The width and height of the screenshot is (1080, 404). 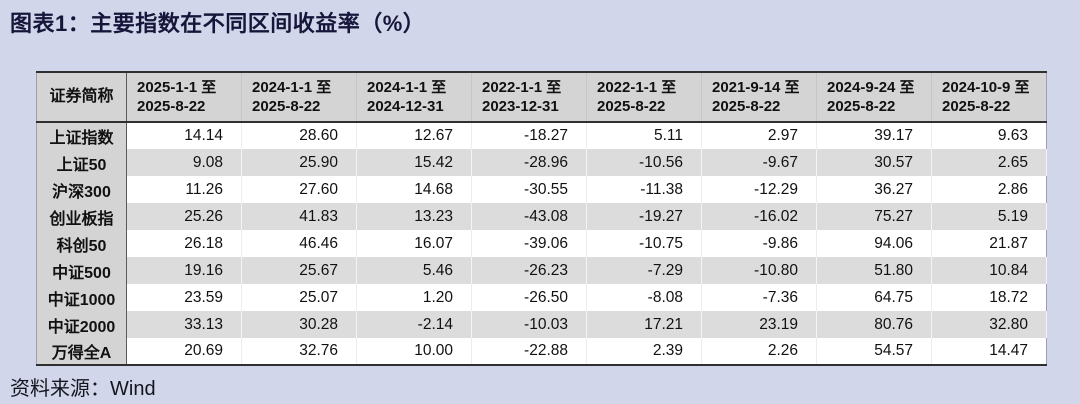 What do you see at coordinates (989, 351) in the screenshot?
I see `return-value-cell: 14.47` at bounding box center [989, 351].